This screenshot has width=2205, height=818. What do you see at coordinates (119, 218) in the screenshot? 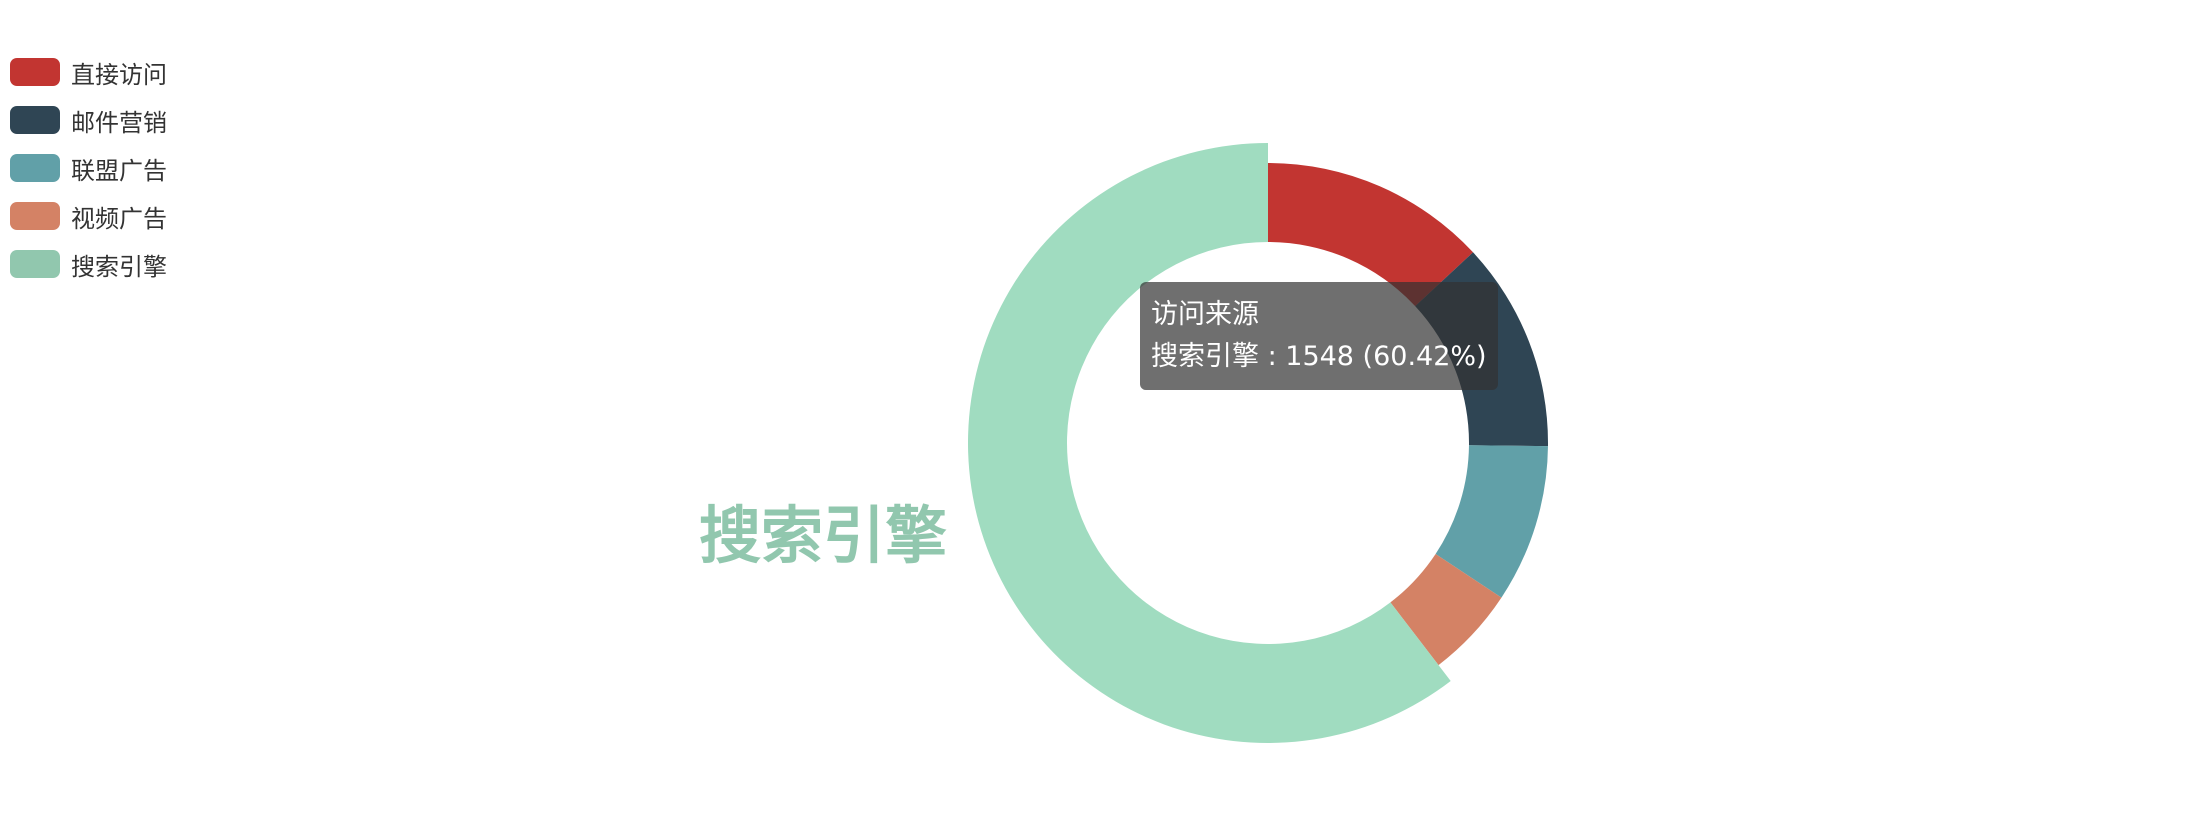
I see `legend-label: 视频广告` at bounding box center [119, 218].